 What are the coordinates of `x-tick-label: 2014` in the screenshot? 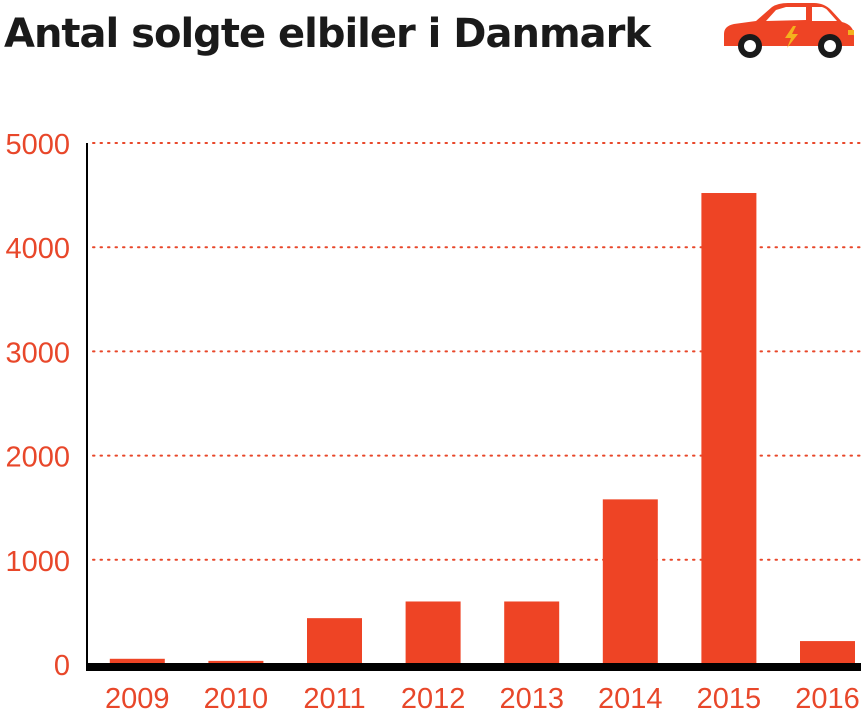 It's located at (630, 699).